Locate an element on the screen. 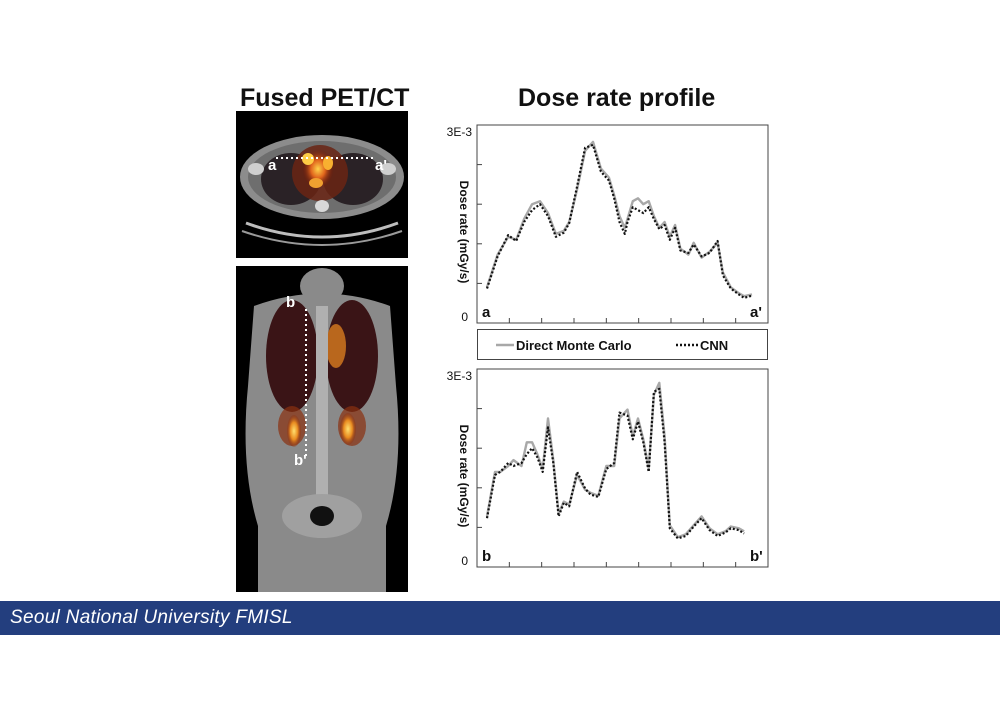 This screenshot has width=1000, height=707. dose-rate-chart-a: 3E-3 0 Dose rate (mGy/s) a a' is located at coordinates (608, 224).